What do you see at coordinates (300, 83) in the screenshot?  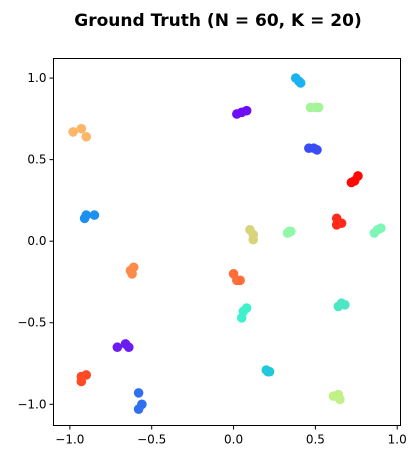 I see `scatter-point-c1-p2` at bounding box center [300, 83].